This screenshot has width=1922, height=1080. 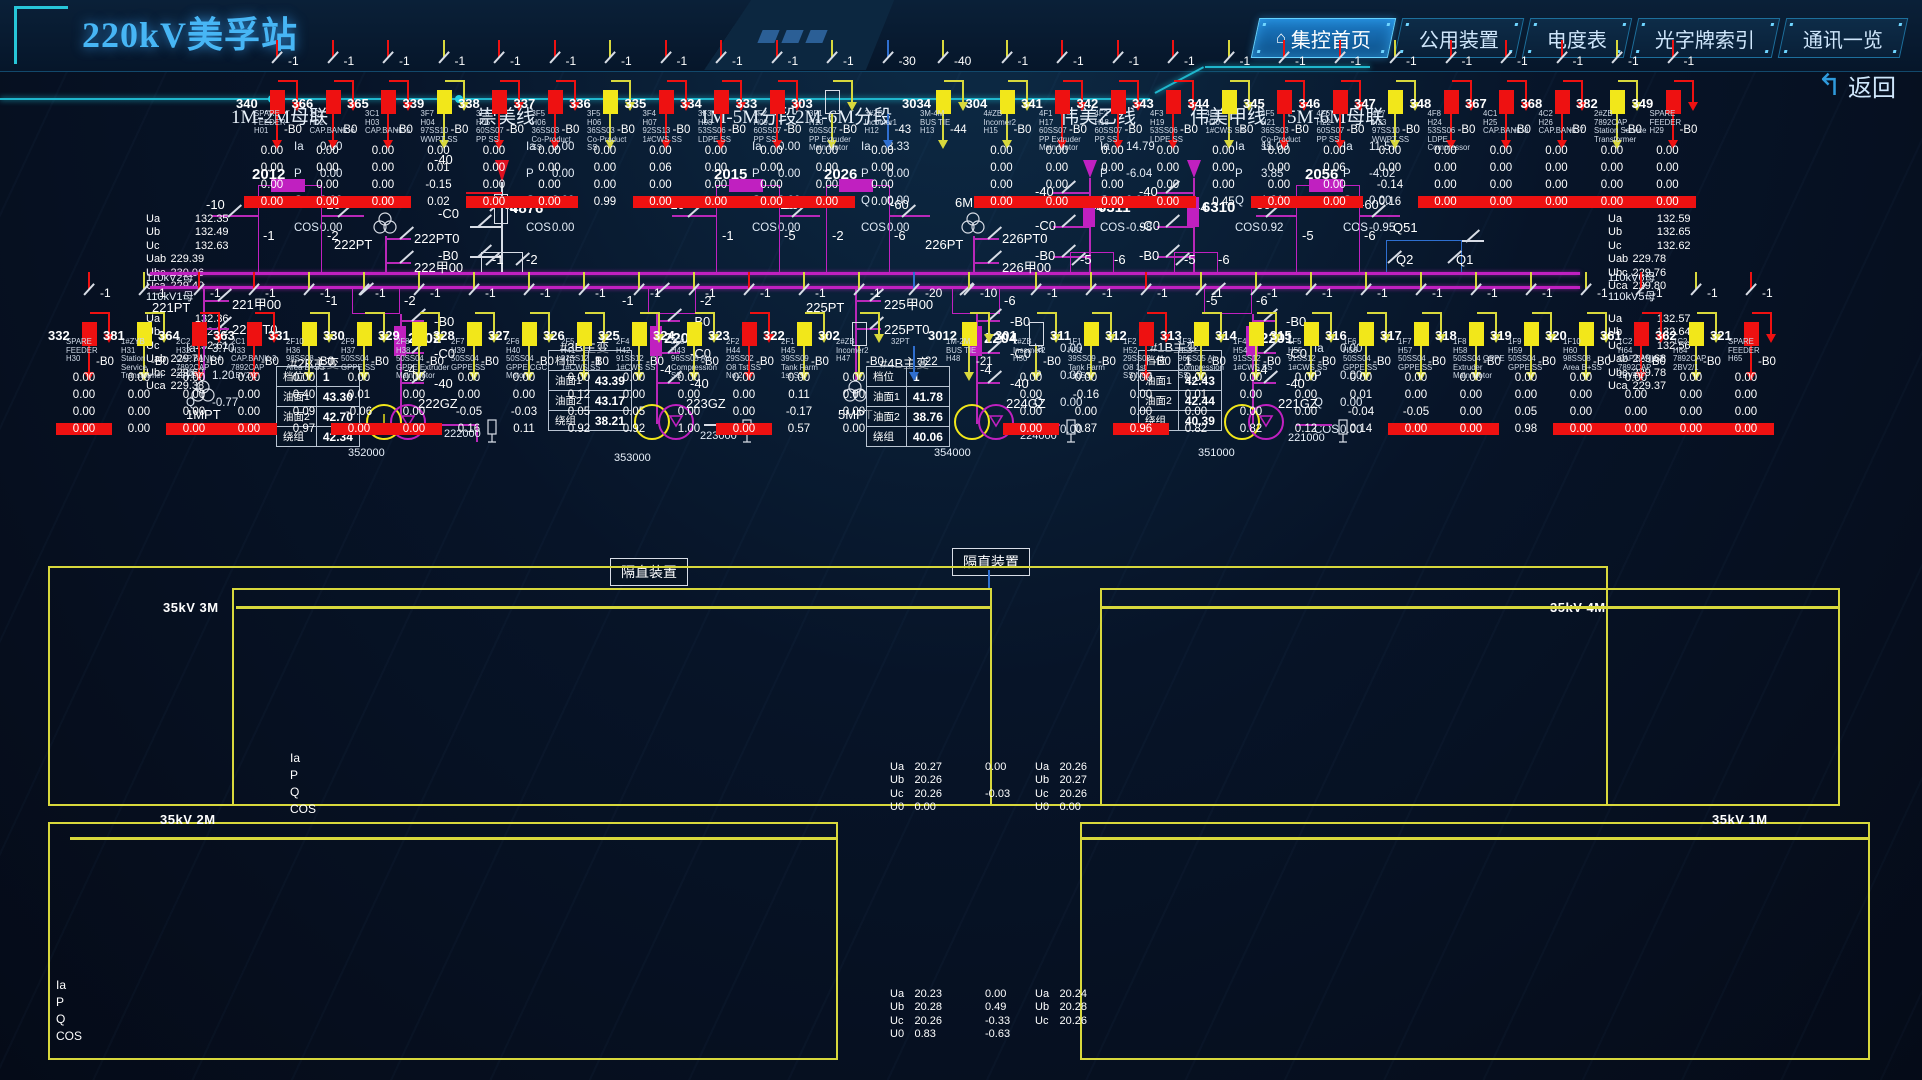 What do you see at coordinates (1420, 103) in the screenshot?
I see `feeder-number: 348` at bounding box center [1420, 103].